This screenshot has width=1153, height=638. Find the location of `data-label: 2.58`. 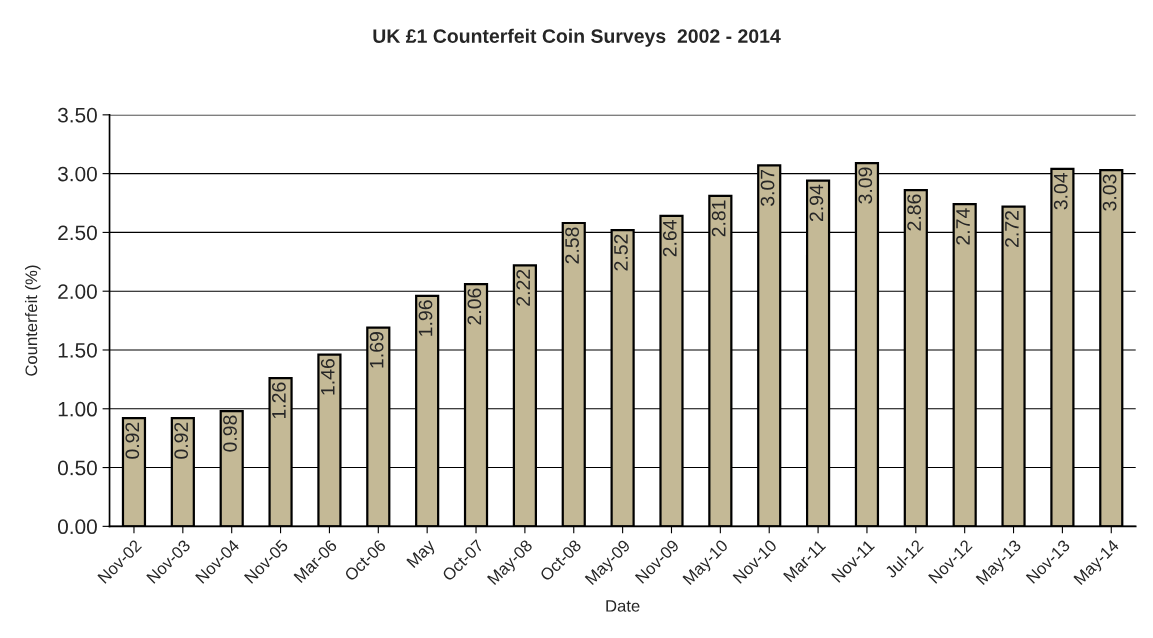

data-label: 2.58 is located at coordinates (572, 245).